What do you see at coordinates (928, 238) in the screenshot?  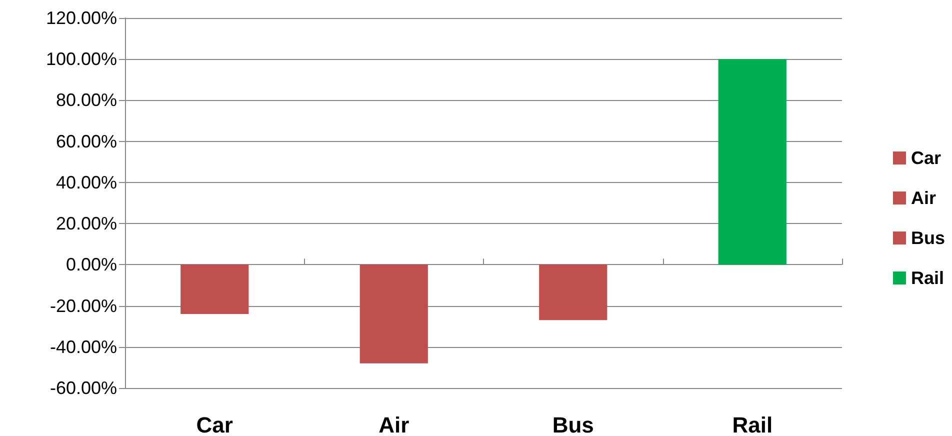 I see `legend-label: Bus` at bounding box center [928, 238].